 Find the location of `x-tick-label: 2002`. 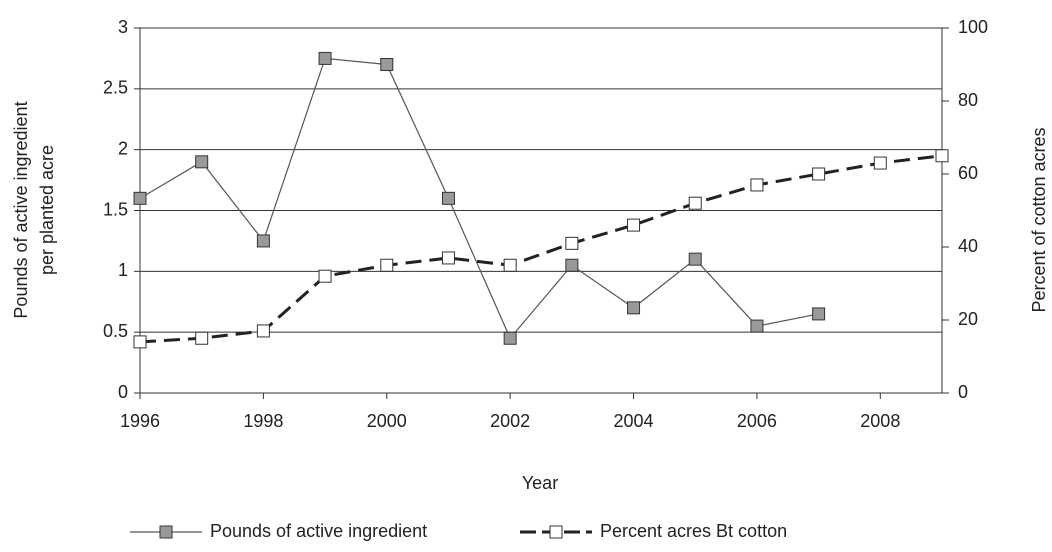

x-tick-label: 2002 is located at coordinates (510, 421).